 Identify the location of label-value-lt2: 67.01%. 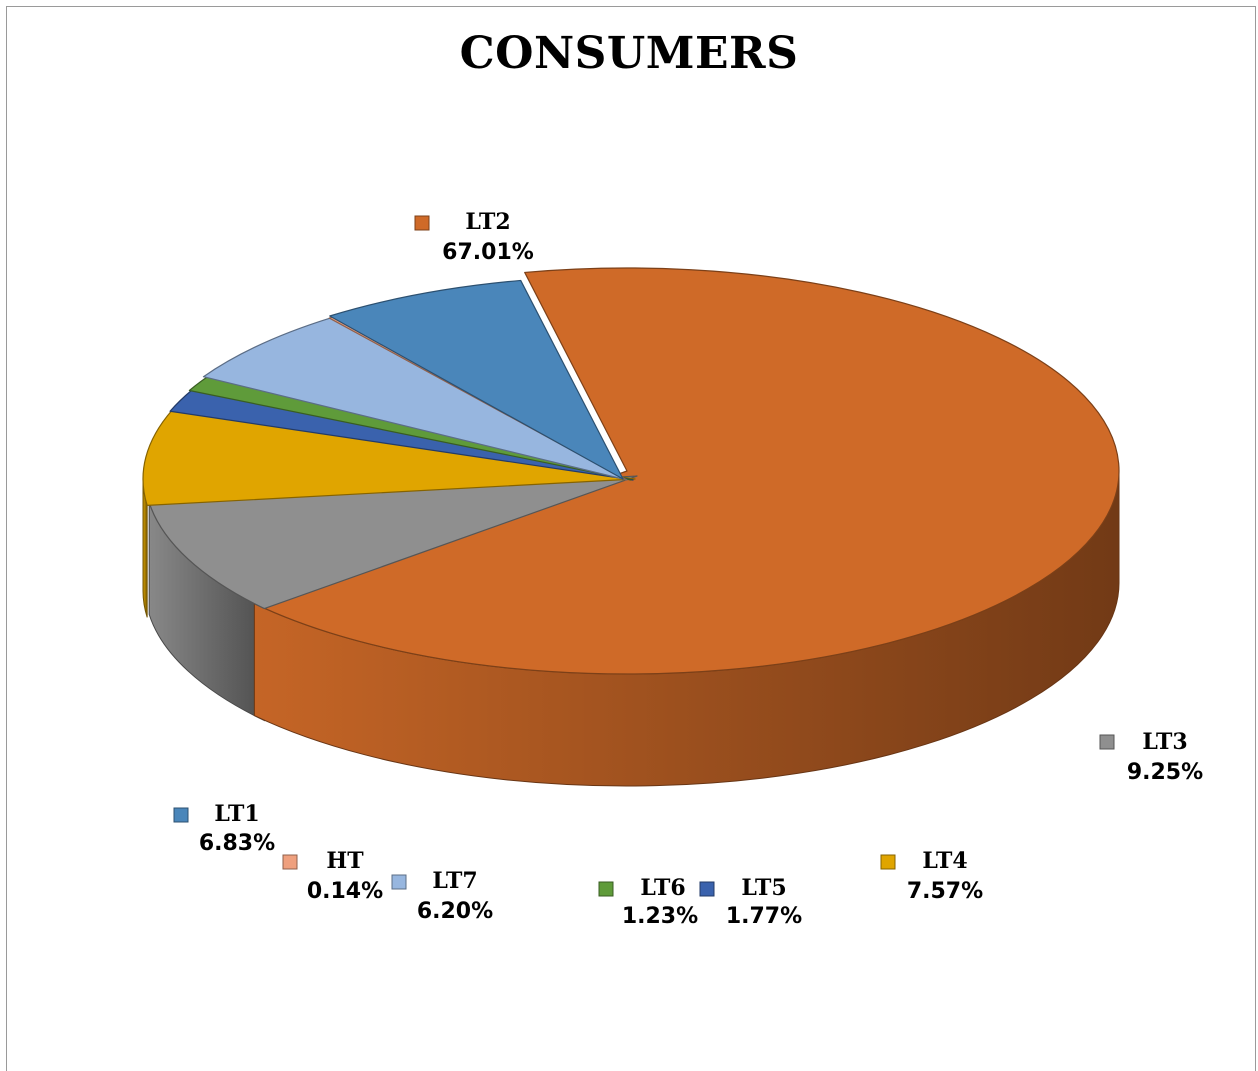
(488, 252).